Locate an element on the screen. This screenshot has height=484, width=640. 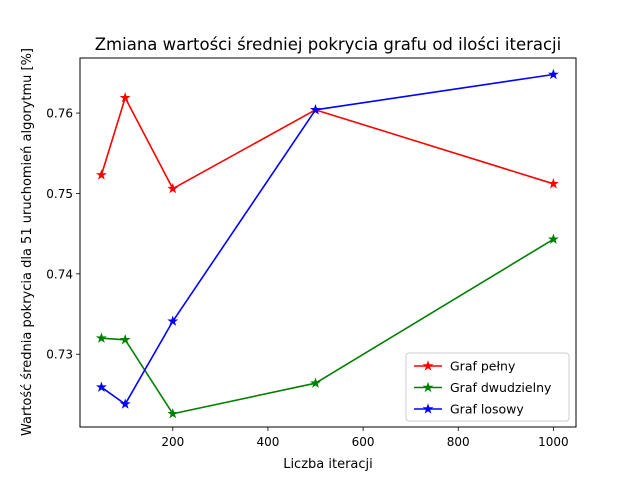
legend: Graf pełny Graf dwudzielny Graf losowy is located at coordinates (487, 387).